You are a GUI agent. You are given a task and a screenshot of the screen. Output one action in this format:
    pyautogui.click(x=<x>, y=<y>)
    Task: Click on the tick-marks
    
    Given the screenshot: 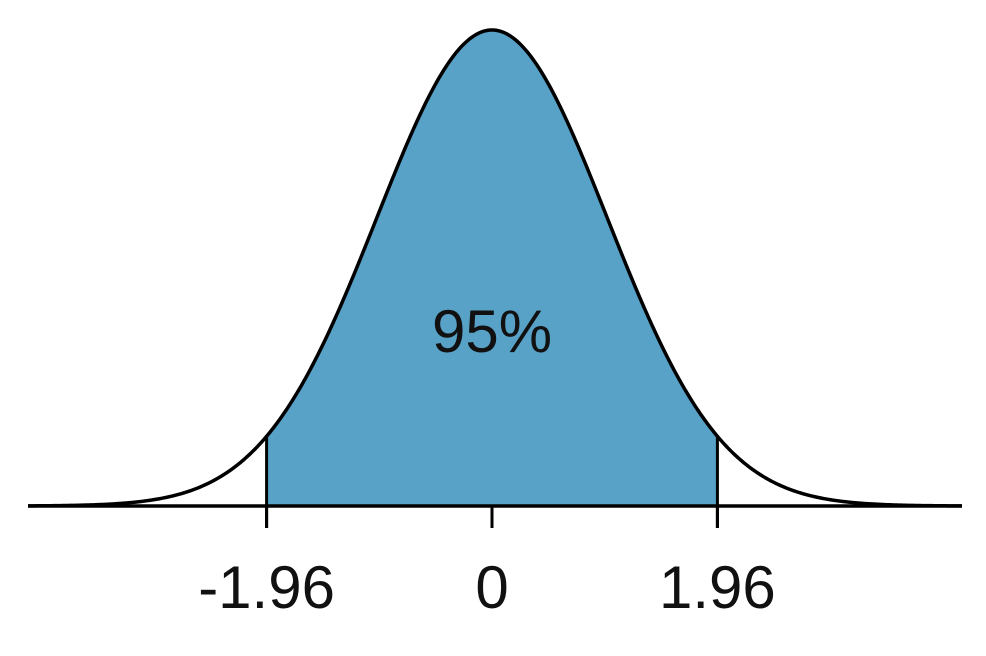 What is the action you would take?
    pyautogui.click(x=492, y=517)
    